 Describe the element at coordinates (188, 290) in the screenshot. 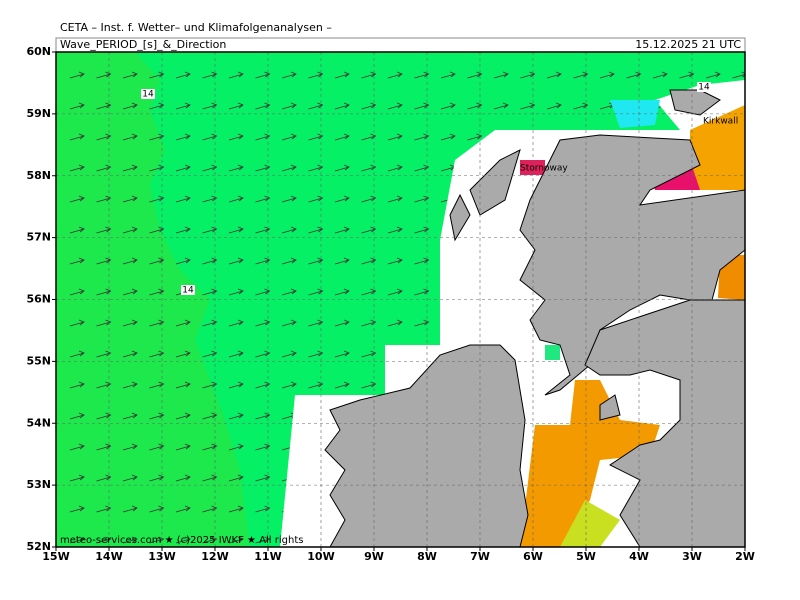

I see `contour-label-bg` at that location.